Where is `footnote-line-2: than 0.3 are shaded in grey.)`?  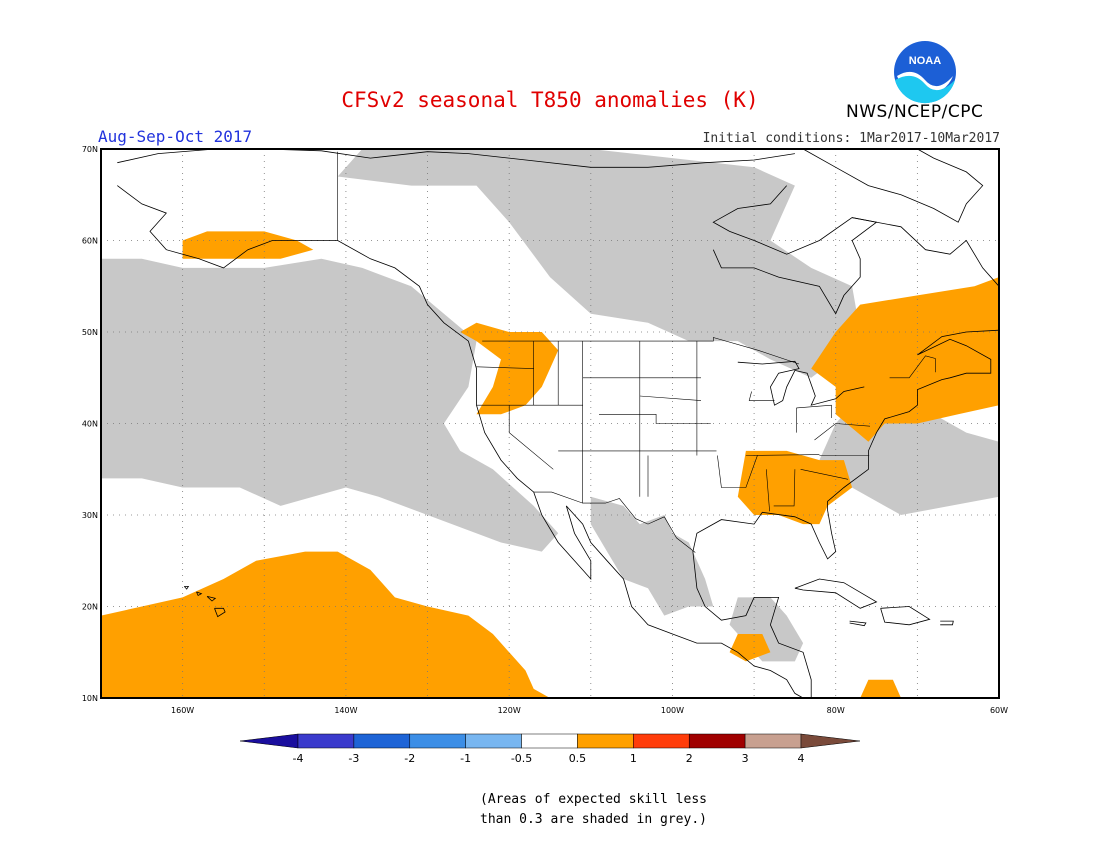 footnote-line-2: than 0.3 are shaded in grey.) is located at coordinates (593, 819).